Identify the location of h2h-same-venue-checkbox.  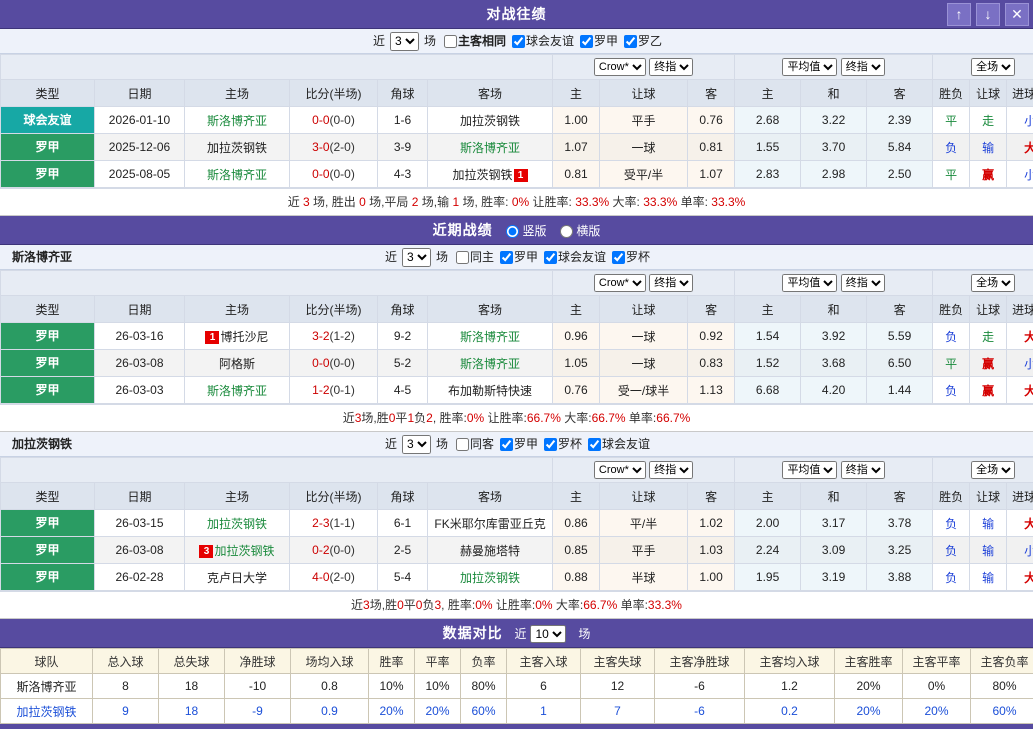
(450, 41).